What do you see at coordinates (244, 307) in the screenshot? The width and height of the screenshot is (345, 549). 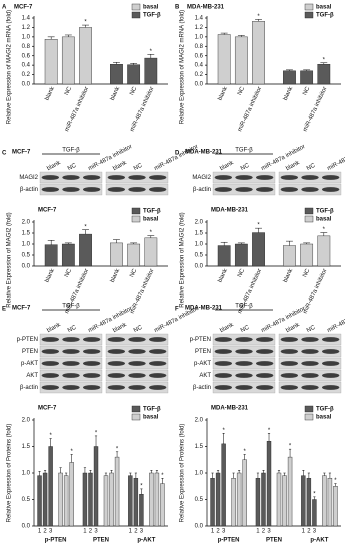 I see `blot-treatment: TGF-β` at bounding box center [244, 307].